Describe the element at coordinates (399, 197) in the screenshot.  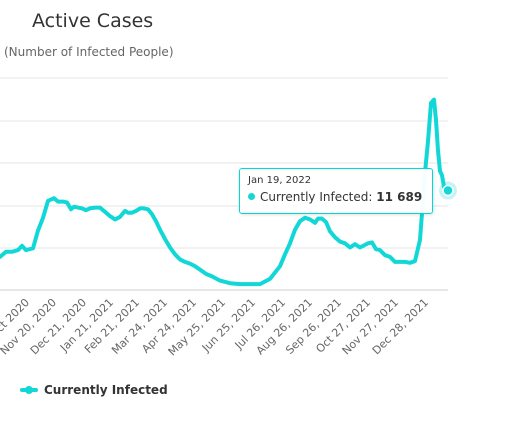
I see `tooltip-value: 11 689` at that location.